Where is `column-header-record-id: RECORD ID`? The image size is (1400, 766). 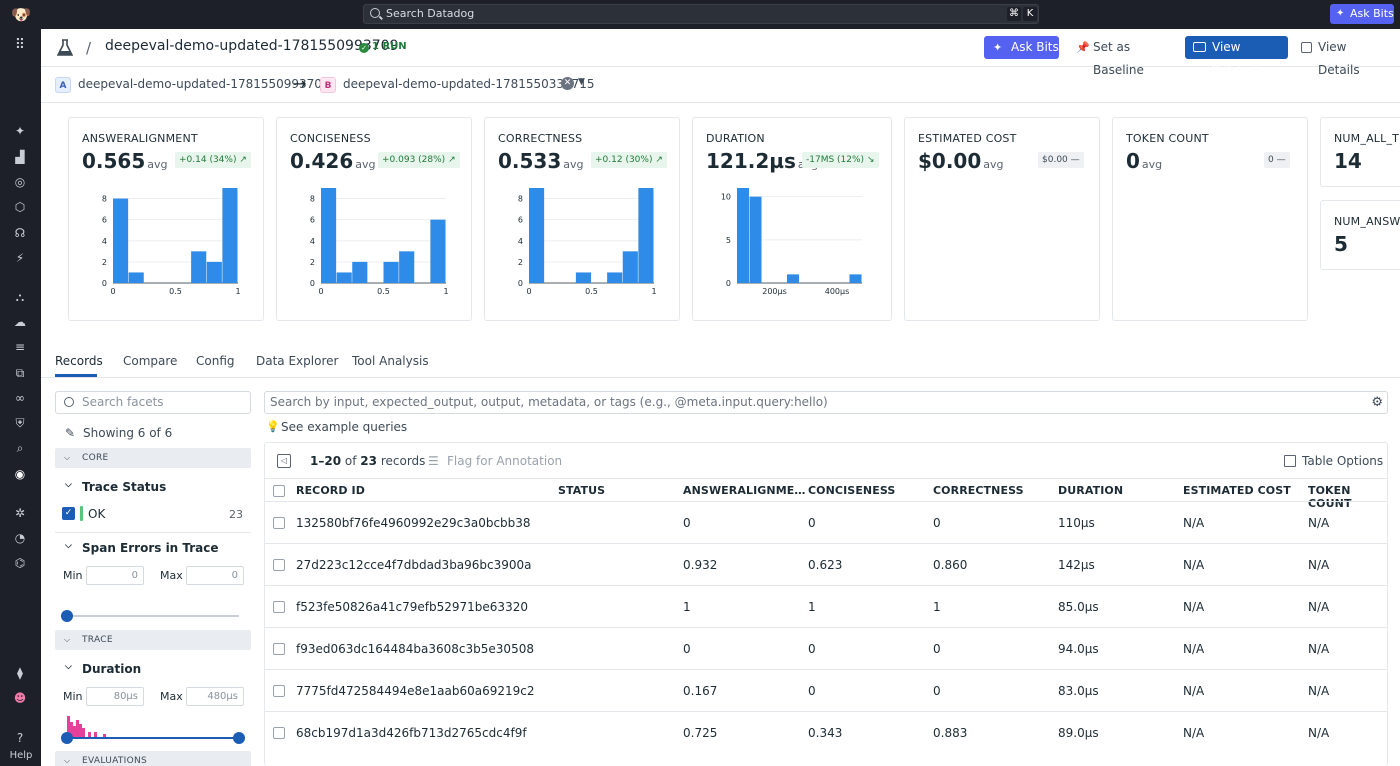 column-header-record-id: RECORD ID is located at coordinates (330, 490).